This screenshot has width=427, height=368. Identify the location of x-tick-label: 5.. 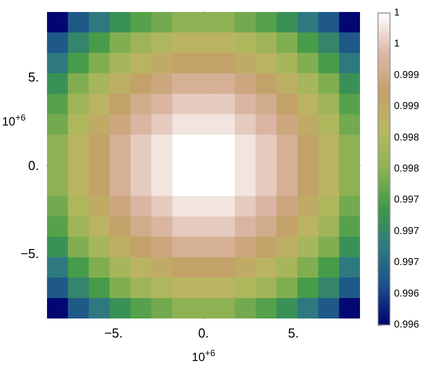
(293, 333).